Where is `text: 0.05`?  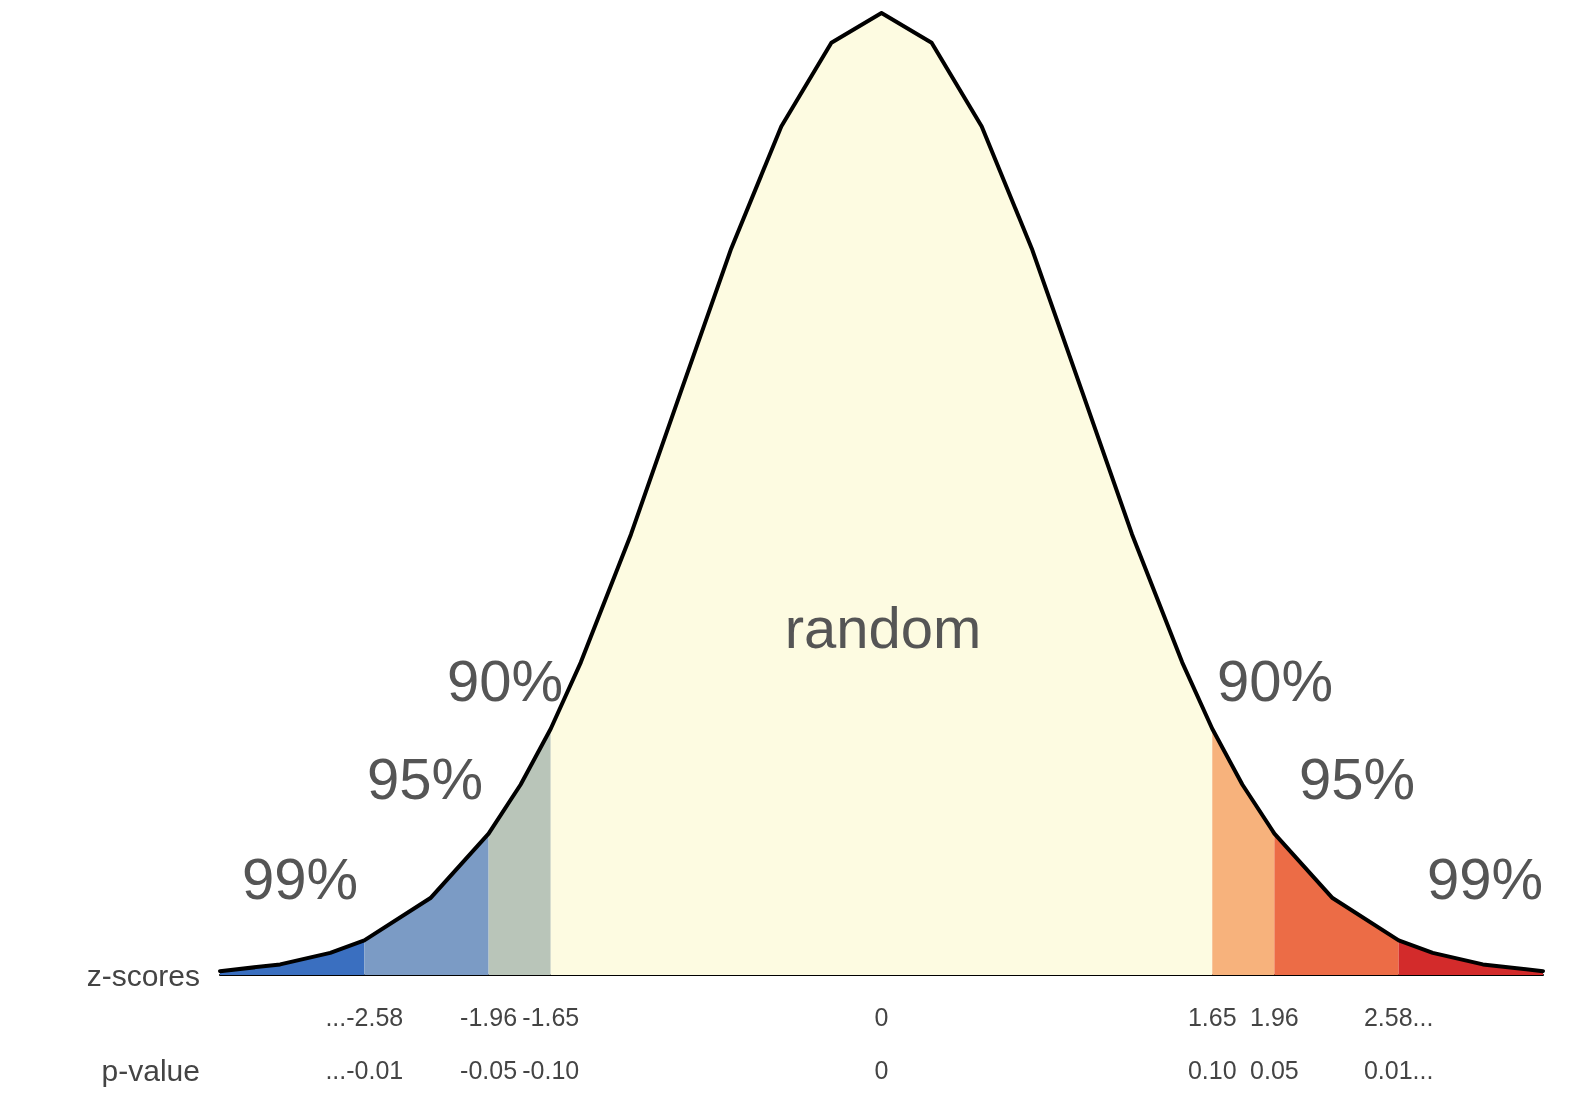 text: 0.05 is located at coordinates (1274, 1070).